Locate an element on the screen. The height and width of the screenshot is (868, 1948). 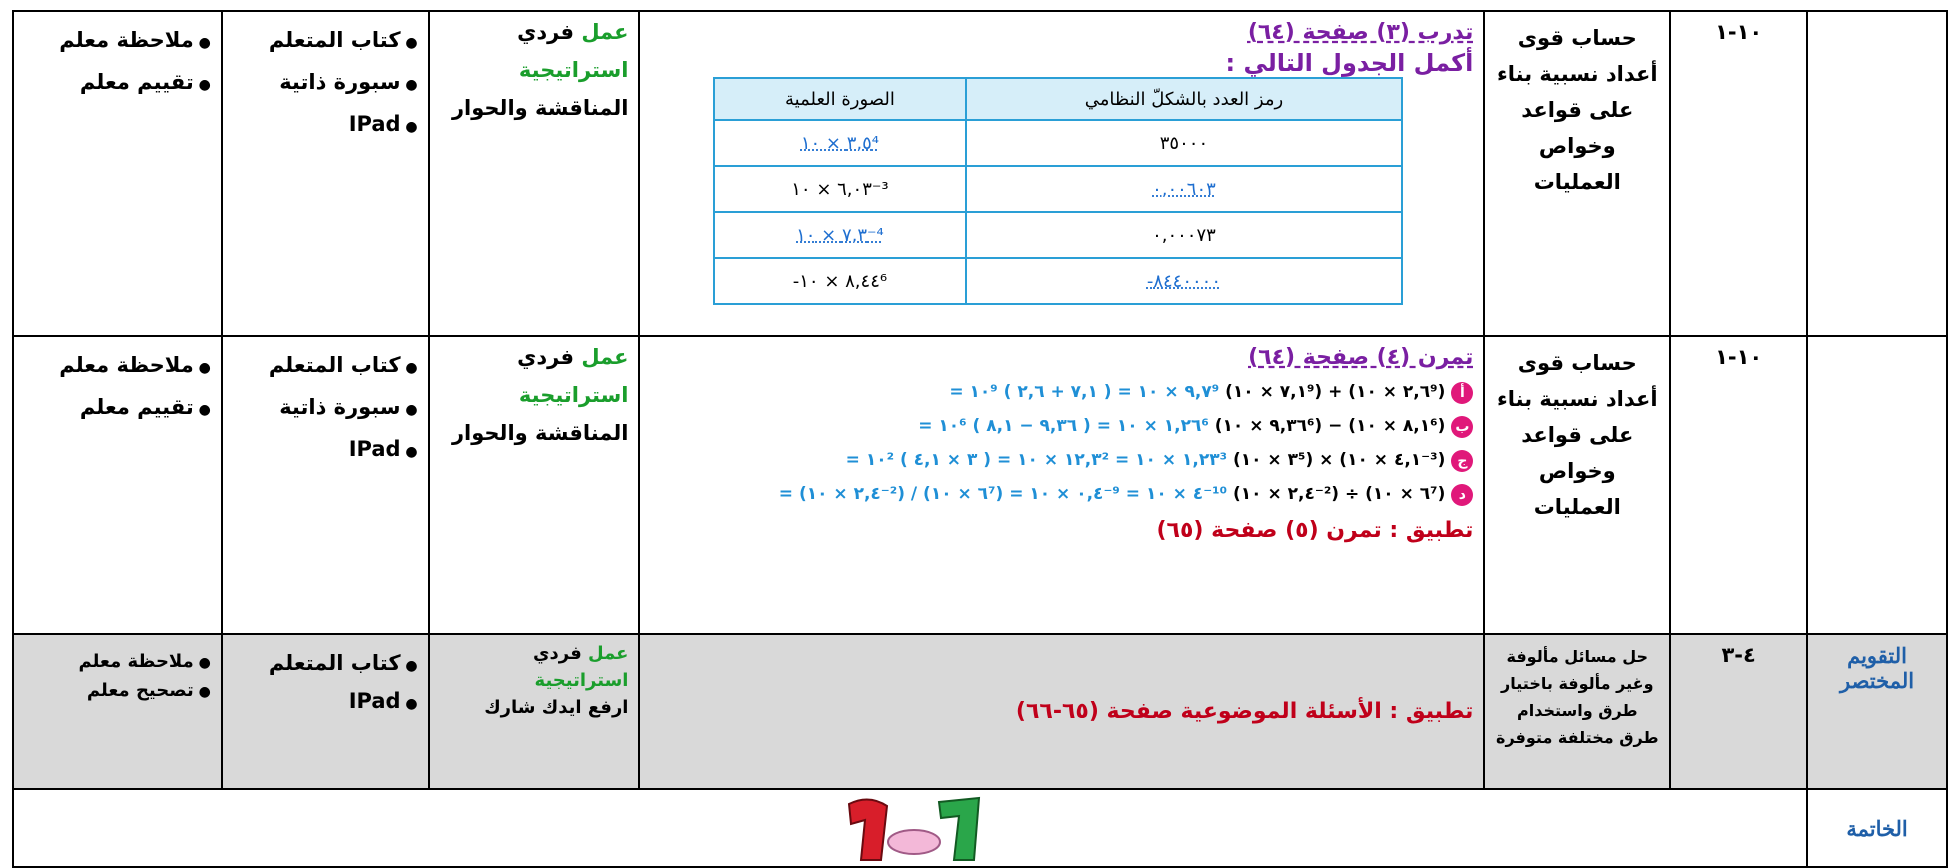
content: تطبيق : الأسئلة الموضوعية صفحة (٦٥-٦٦) is located at coordinates (1062, 711).